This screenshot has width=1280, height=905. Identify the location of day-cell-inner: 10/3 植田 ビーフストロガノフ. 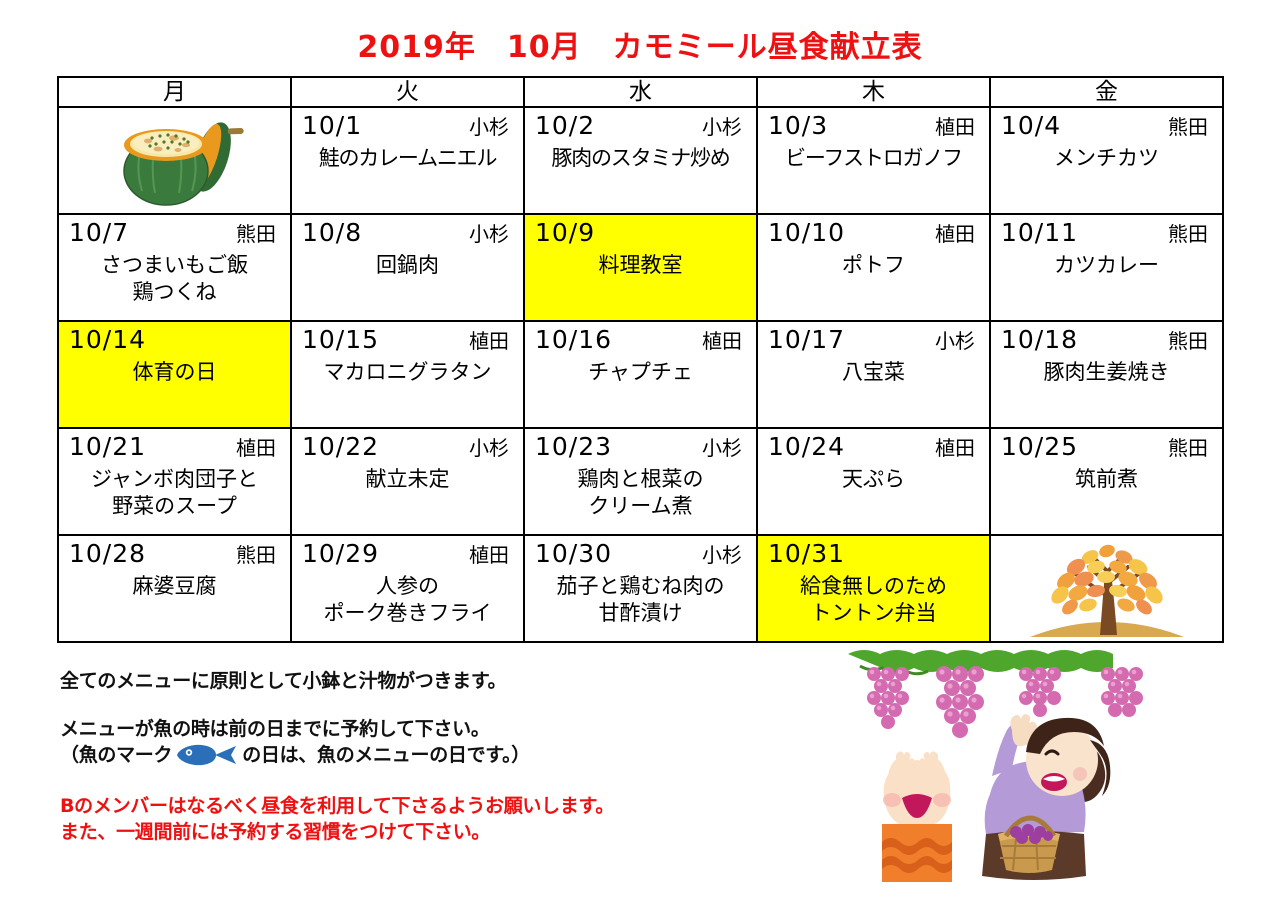
(873, 160).